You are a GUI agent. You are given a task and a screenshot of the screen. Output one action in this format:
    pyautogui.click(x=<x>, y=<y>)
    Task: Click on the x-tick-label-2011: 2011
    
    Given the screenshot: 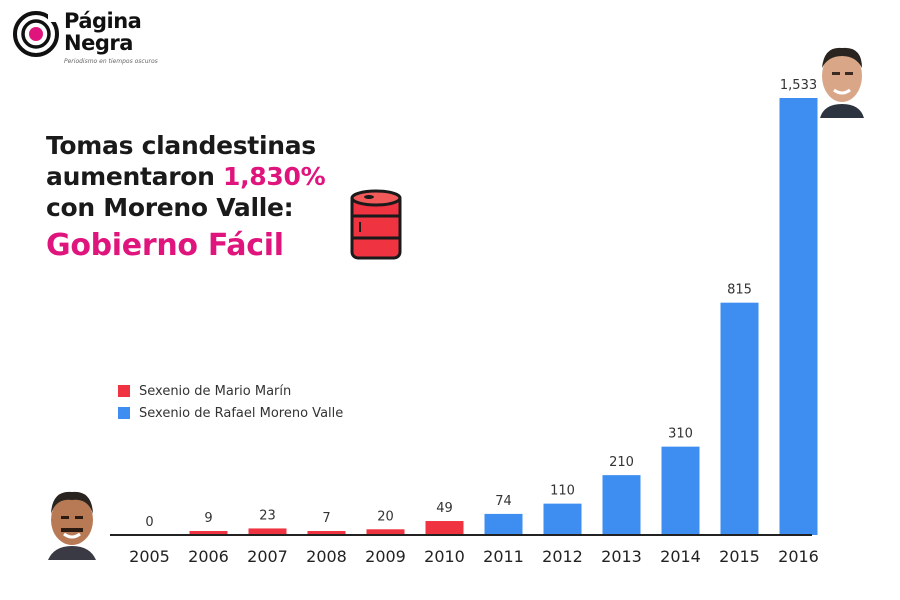 What is the action you would take?
    pyautogui.click(x=503, y=556)
    